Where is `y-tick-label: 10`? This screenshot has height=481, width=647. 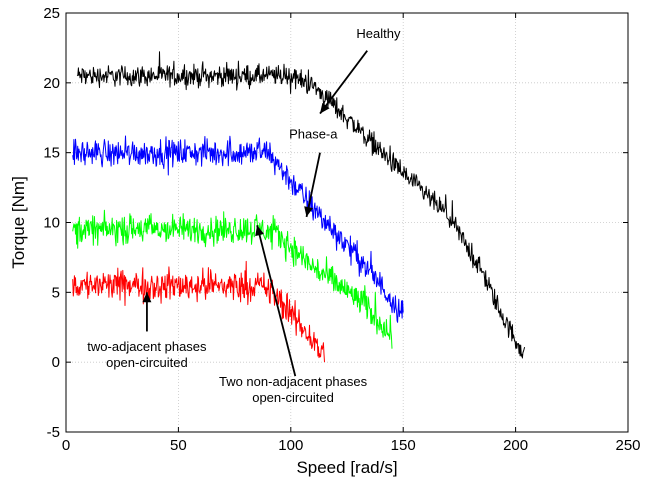 y-tick-label: 10 is located at coordinates (51, 223).